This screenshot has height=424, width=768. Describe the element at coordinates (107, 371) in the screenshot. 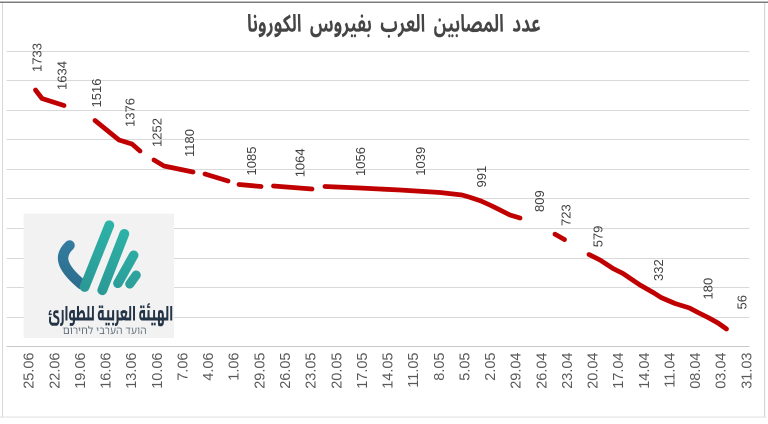

I see `svg-text: 16.06` at that location.